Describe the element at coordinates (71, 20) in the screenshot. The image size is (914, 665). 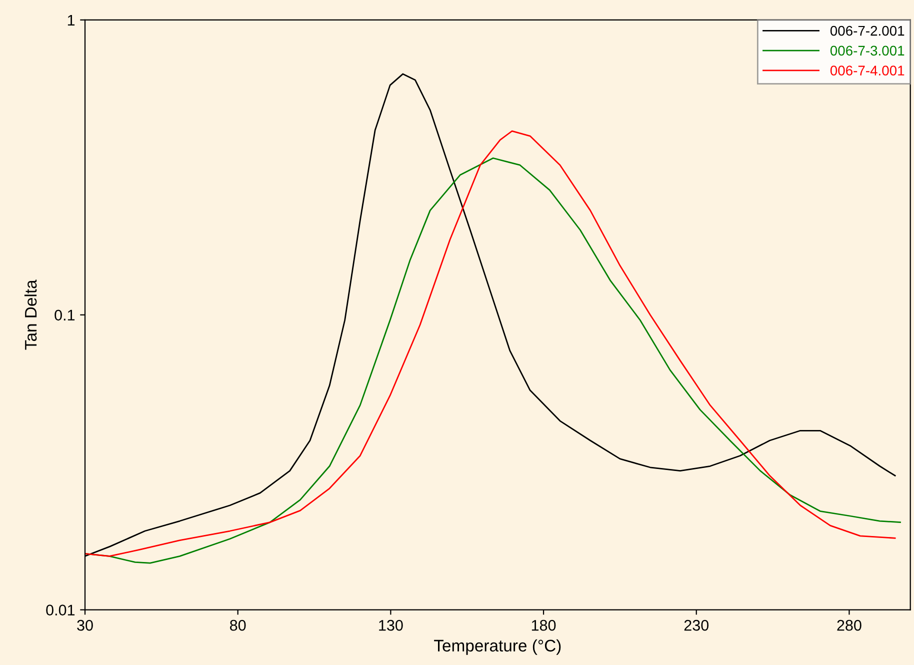
I see `y-tick-label: 1` at that location.